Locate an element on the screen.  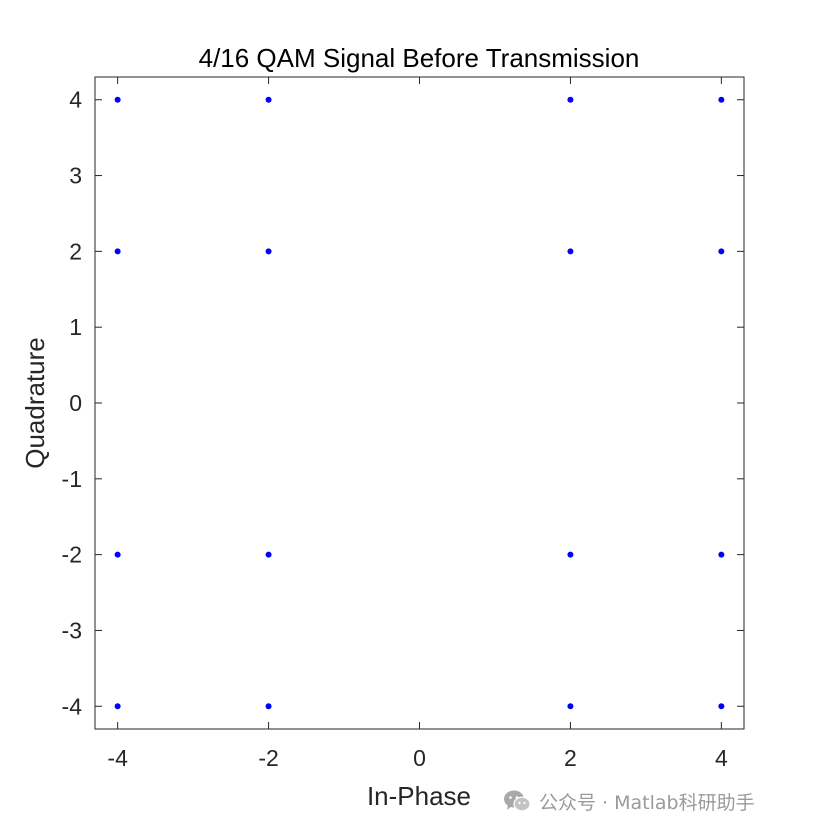
watermark: 公众号 · Matlab科研助手 is located at coordinates (629, 801).